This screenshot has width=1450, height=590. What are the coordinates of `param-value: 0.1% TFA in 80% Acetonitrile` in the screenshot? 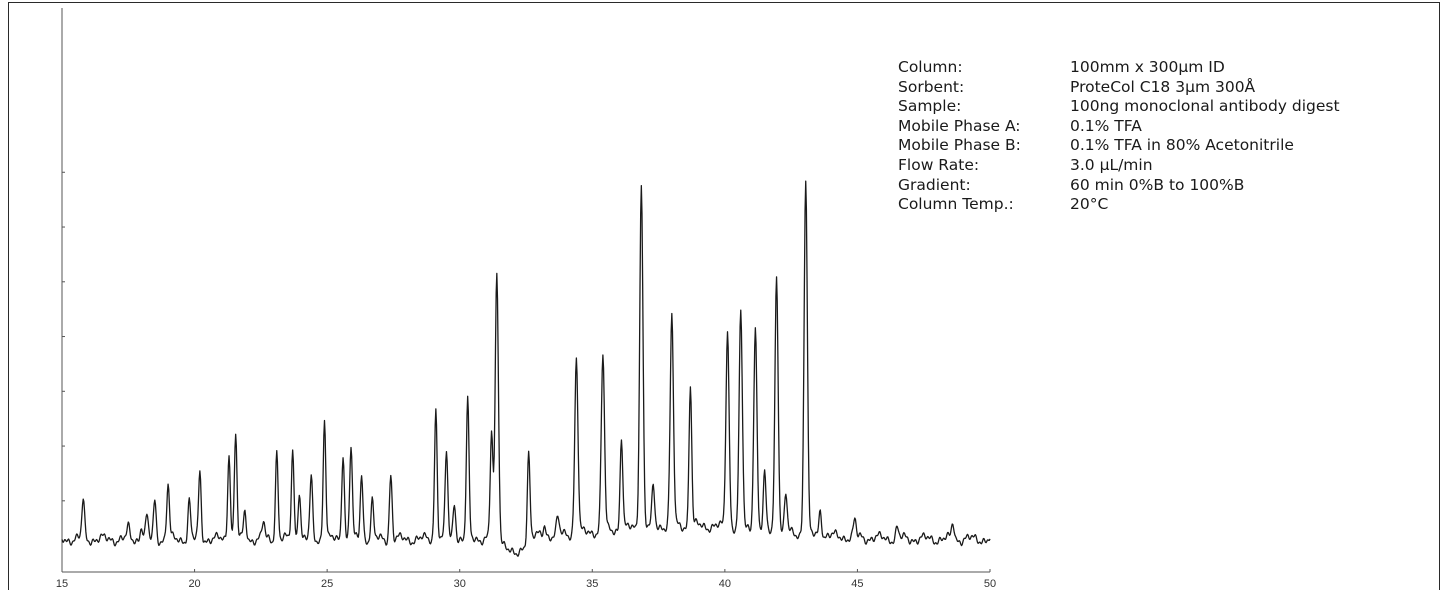 It's located at (1182, 145).